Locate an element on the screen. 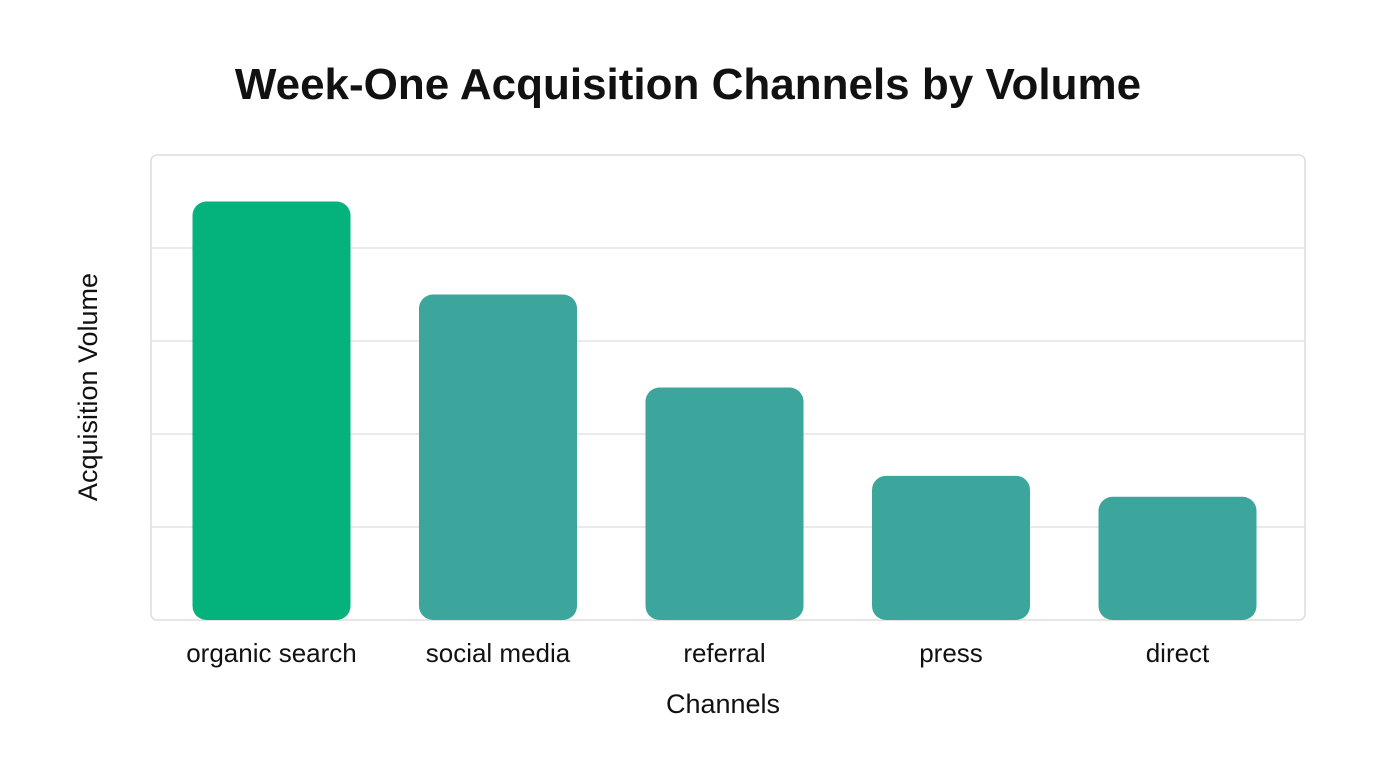  x-tick-label: social media is located at coordinates (498, 653).